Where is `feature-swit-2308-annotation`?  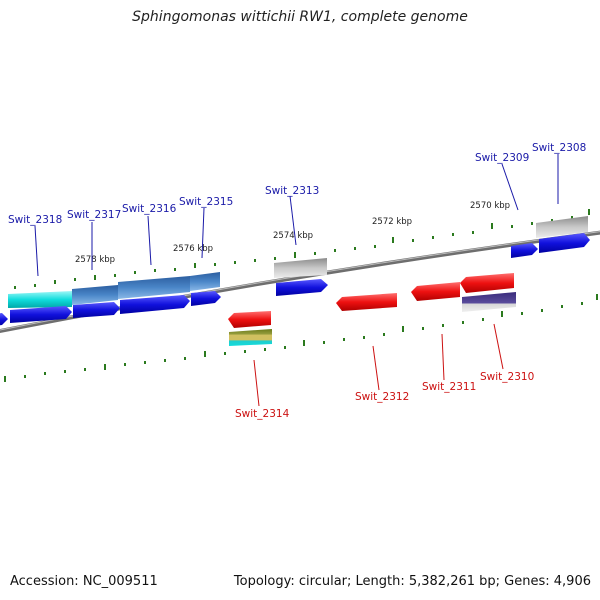
feature-swit-2308-annotation is located at coordinates (562, 227).